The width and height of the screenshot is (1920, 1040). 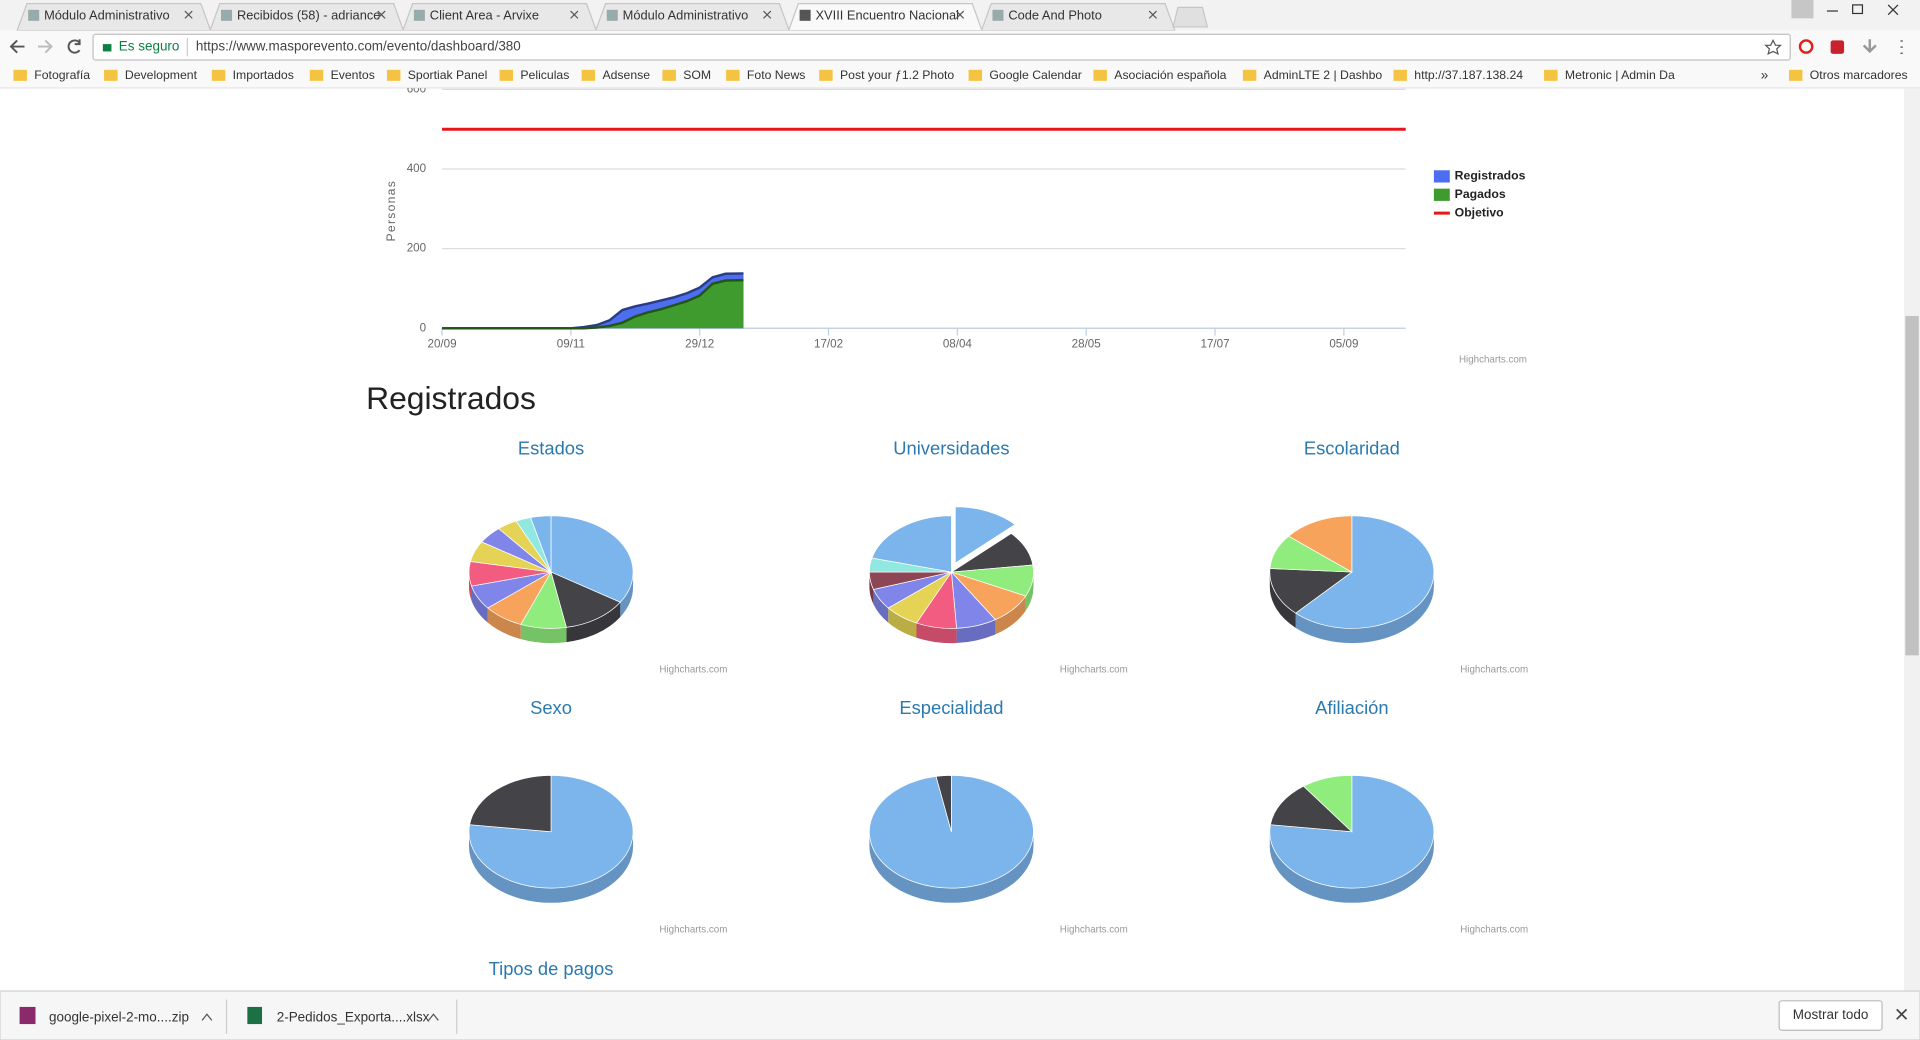 I want to click on bookmark: Sportiak Panel, so click(x=448, y=75).